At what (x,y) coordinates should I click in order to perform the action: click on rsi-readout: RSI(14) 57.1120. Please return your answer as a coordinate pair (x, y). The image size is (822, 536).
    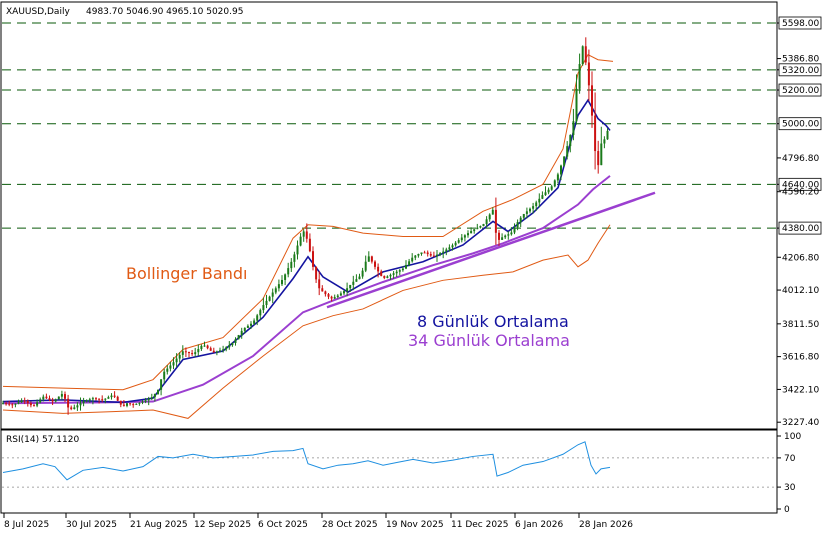
    Looking at the image, I should click on (42, 440).